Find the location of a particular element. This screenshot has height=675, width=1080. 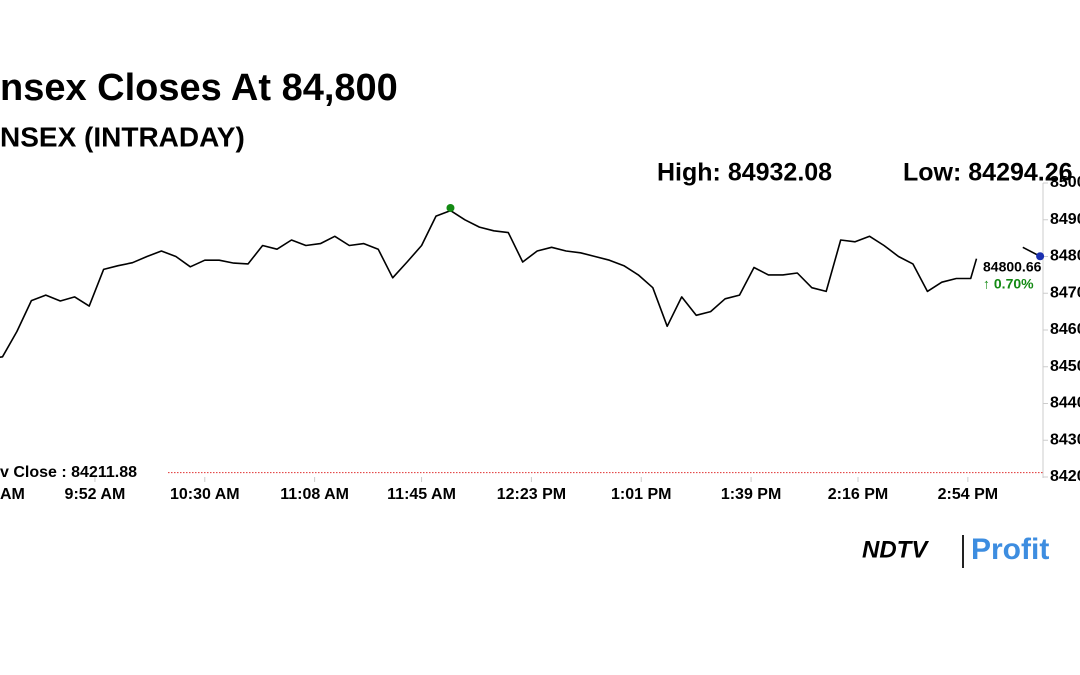

y-tick-label: 84500 is located at coordinates (1065, 366).